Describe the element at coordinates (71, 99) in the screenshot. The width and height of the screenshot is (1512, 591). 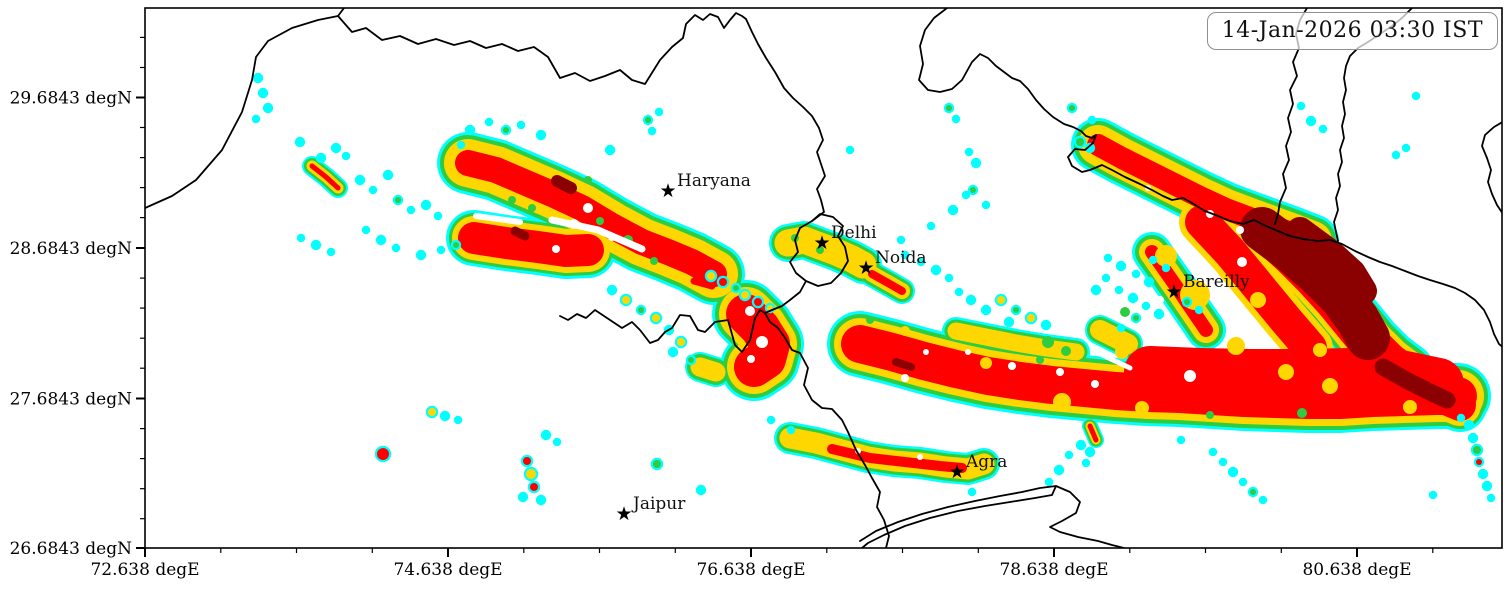
I see `y-tick-label: 29.6843 degN` at that location.